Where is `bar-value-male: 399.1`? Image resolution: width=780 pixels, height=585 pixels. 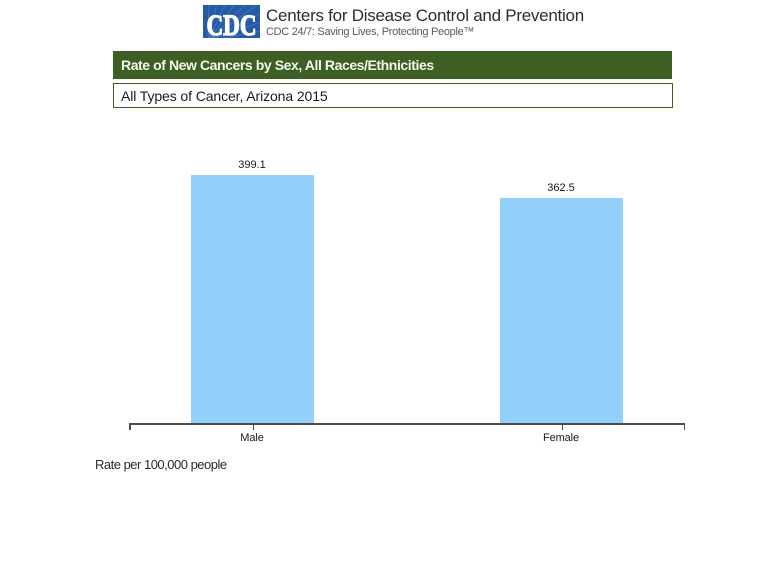
bar-value-male: 399.1 is located at coordinates (252, 164).